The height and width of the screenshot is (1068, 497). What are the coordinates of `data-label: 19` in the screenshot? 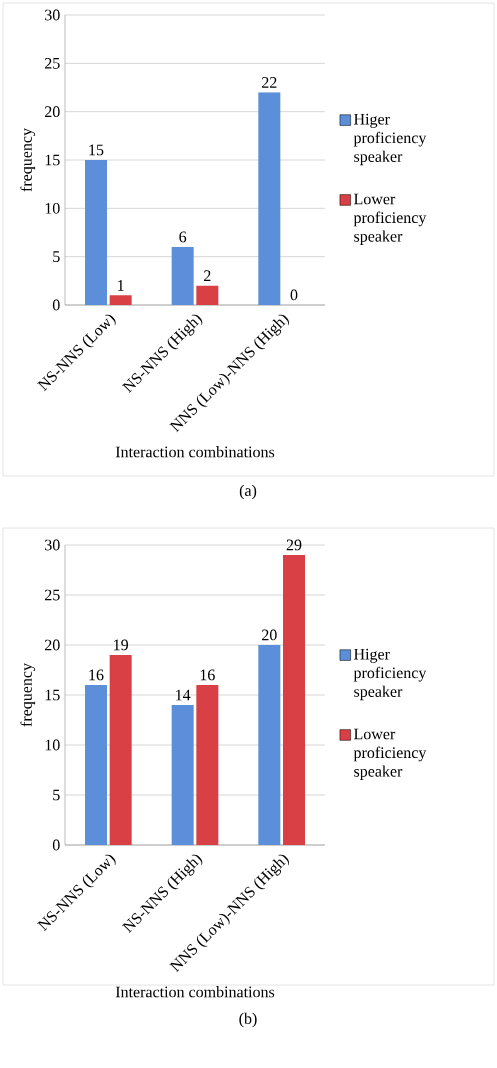 It's located at (121, 645).